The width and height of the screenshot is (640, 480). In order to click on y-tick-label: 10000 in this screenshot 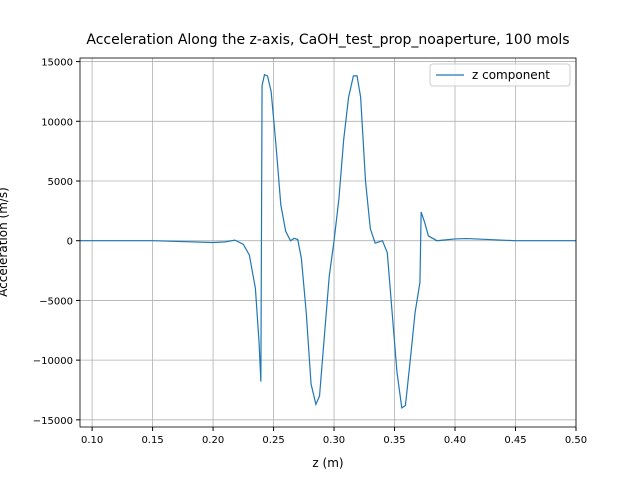, I will do `click(57, 122)`.